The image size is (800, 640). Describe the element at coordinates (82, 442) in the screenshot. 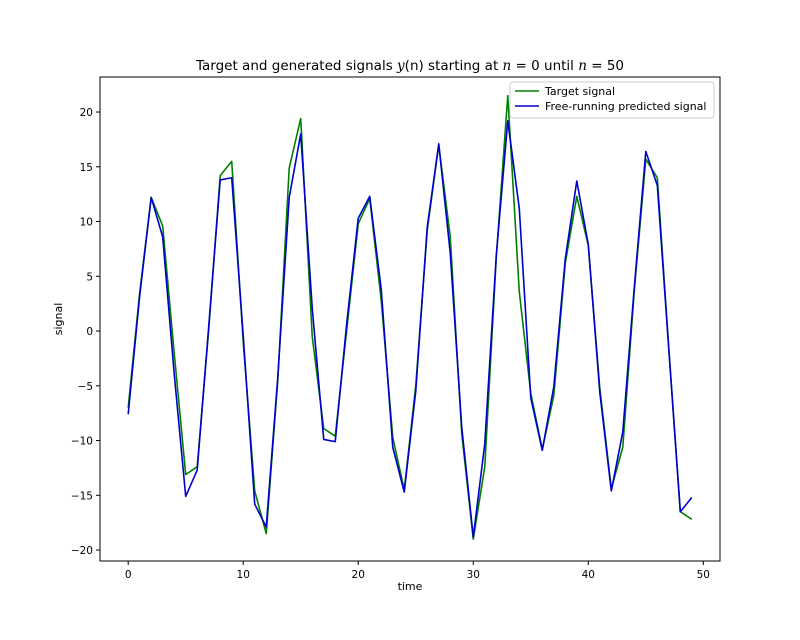

I see `y-tick-label: −10` at that location.